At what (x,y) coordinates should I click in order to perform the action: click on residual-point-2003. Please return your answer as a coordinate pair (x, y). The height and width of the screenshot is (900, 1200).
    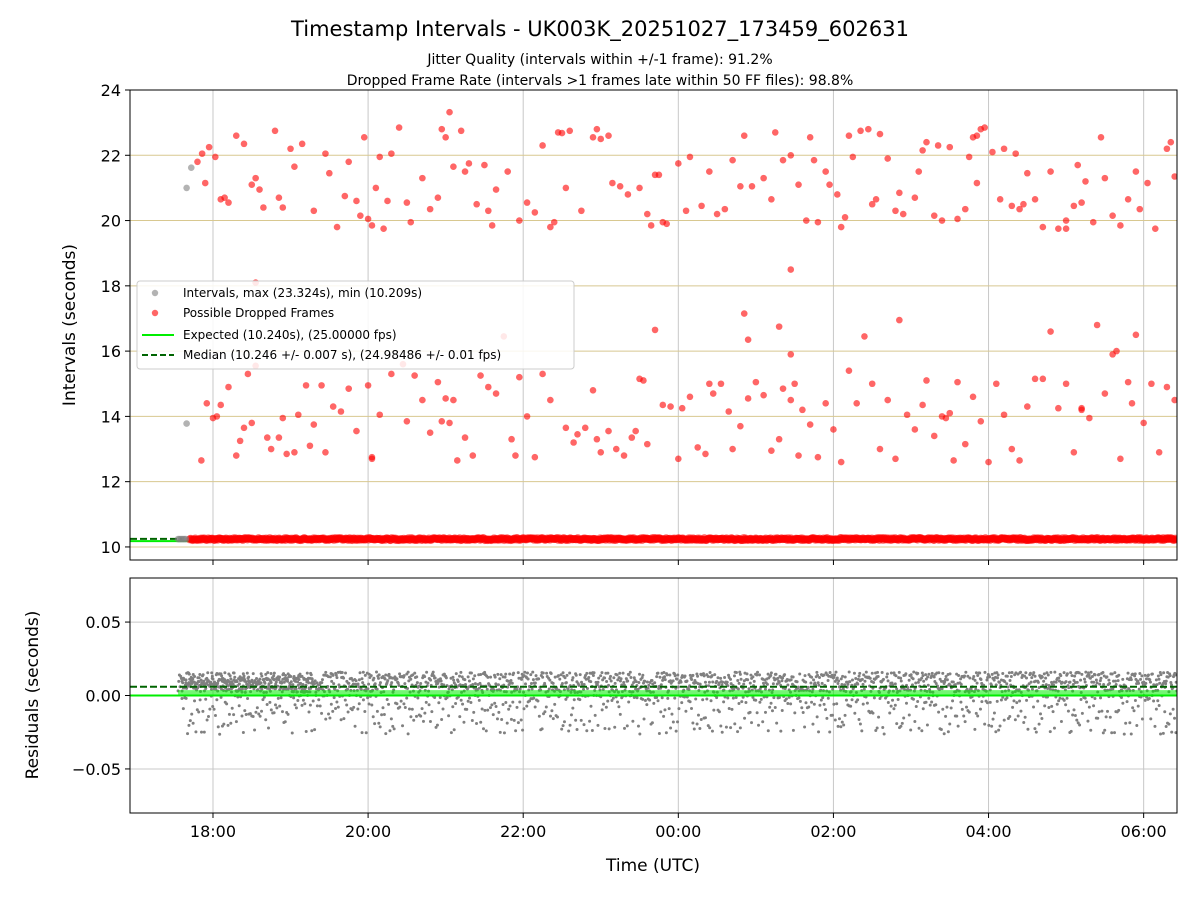
    Looking at the image, I should click on (624, 728).